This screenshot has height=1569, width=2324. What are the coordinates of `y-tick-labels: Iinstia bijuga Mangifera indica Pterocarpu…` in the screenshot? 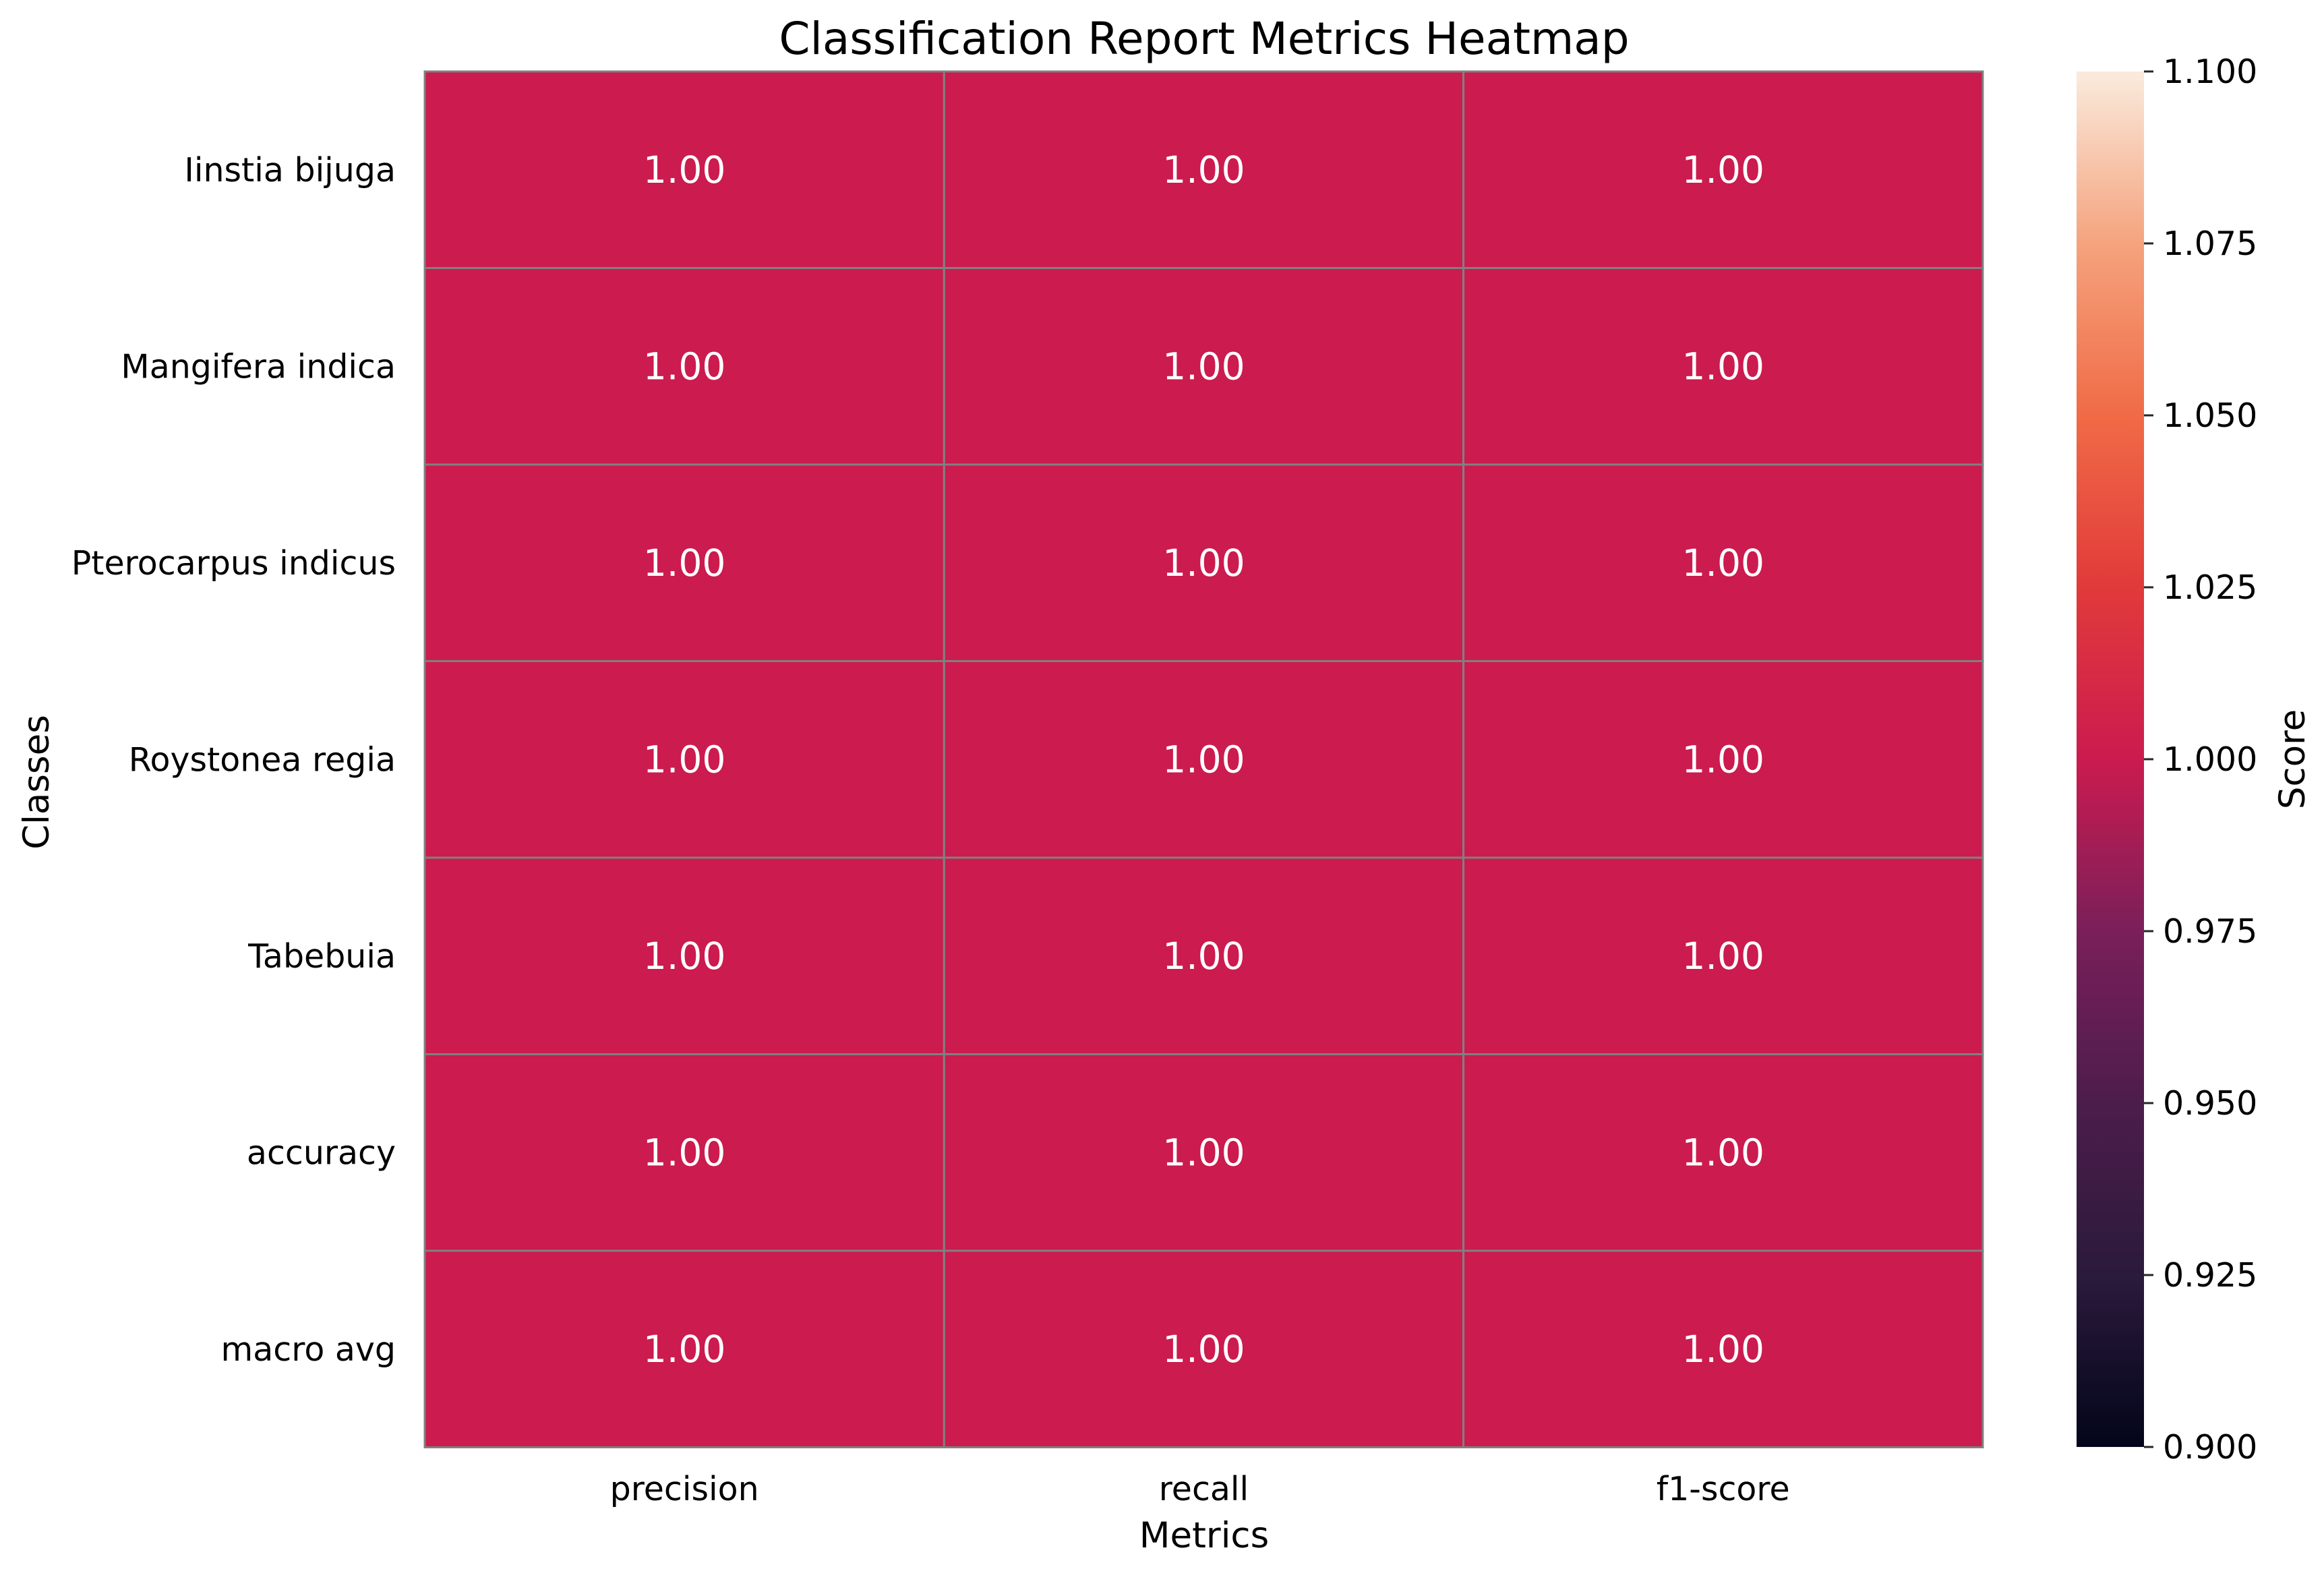 It's located at (233, 760).